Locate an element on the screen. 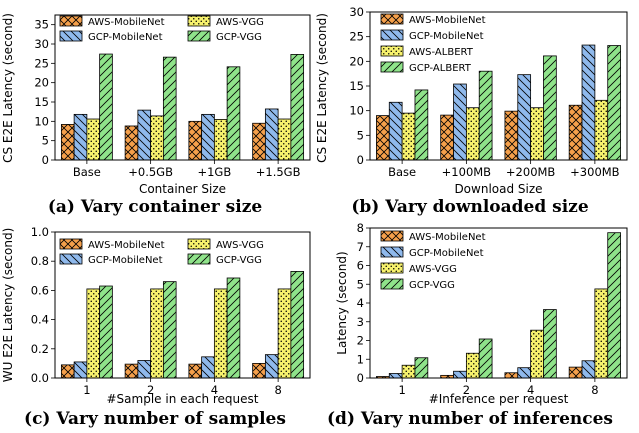  y-tick-label: 0.0 is located at coordinates (40, 378).